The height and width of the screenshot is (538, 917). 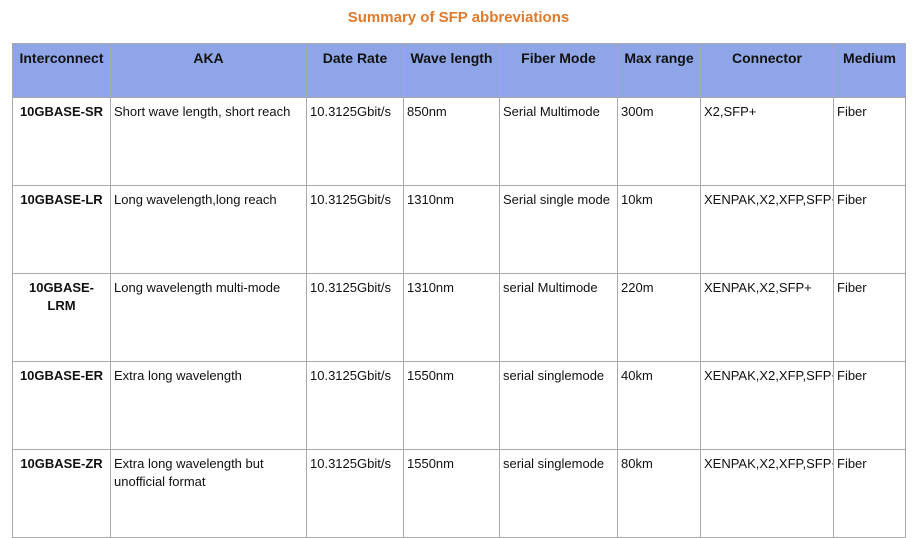 What do you see at coordinates (61, 493) in the screenshot?
I see `cell-interconnect: 10GBASE-ZR` at bounding box center [61, 493].